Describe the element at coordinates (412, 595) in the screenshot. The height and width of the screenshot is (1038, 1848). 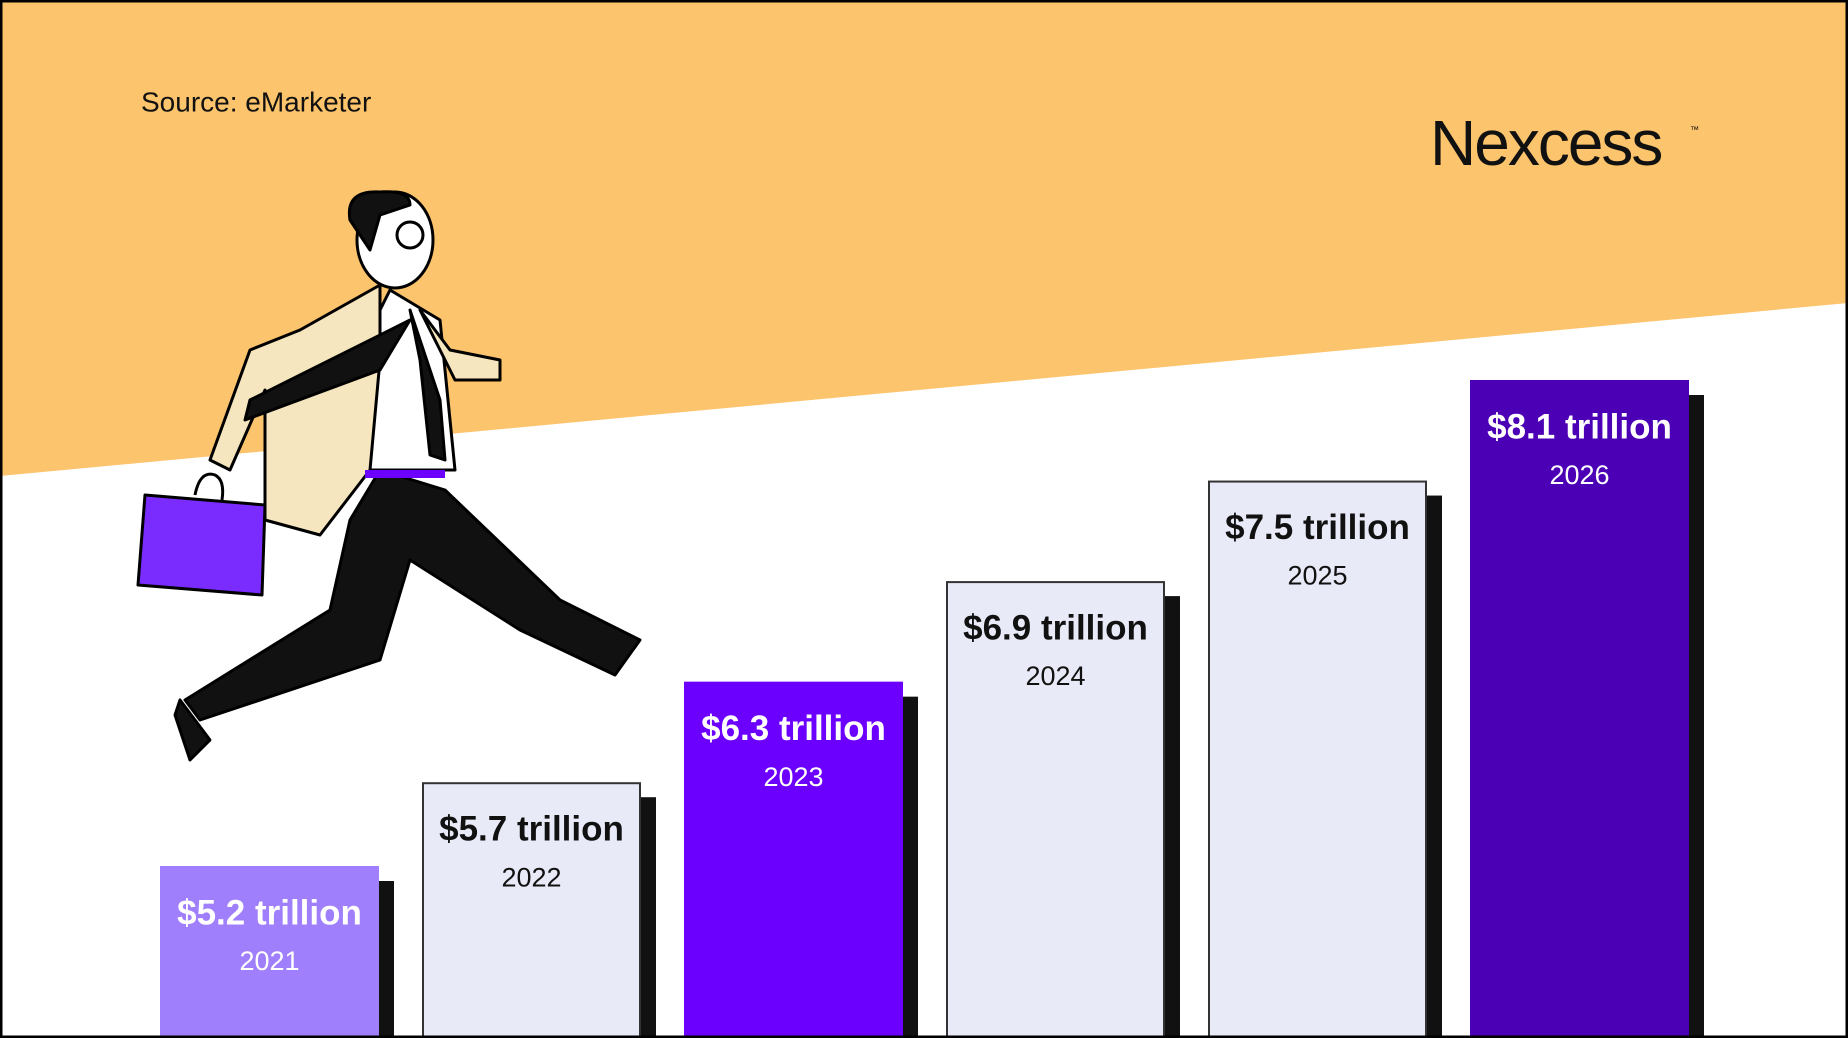
I see `legs` at that location.